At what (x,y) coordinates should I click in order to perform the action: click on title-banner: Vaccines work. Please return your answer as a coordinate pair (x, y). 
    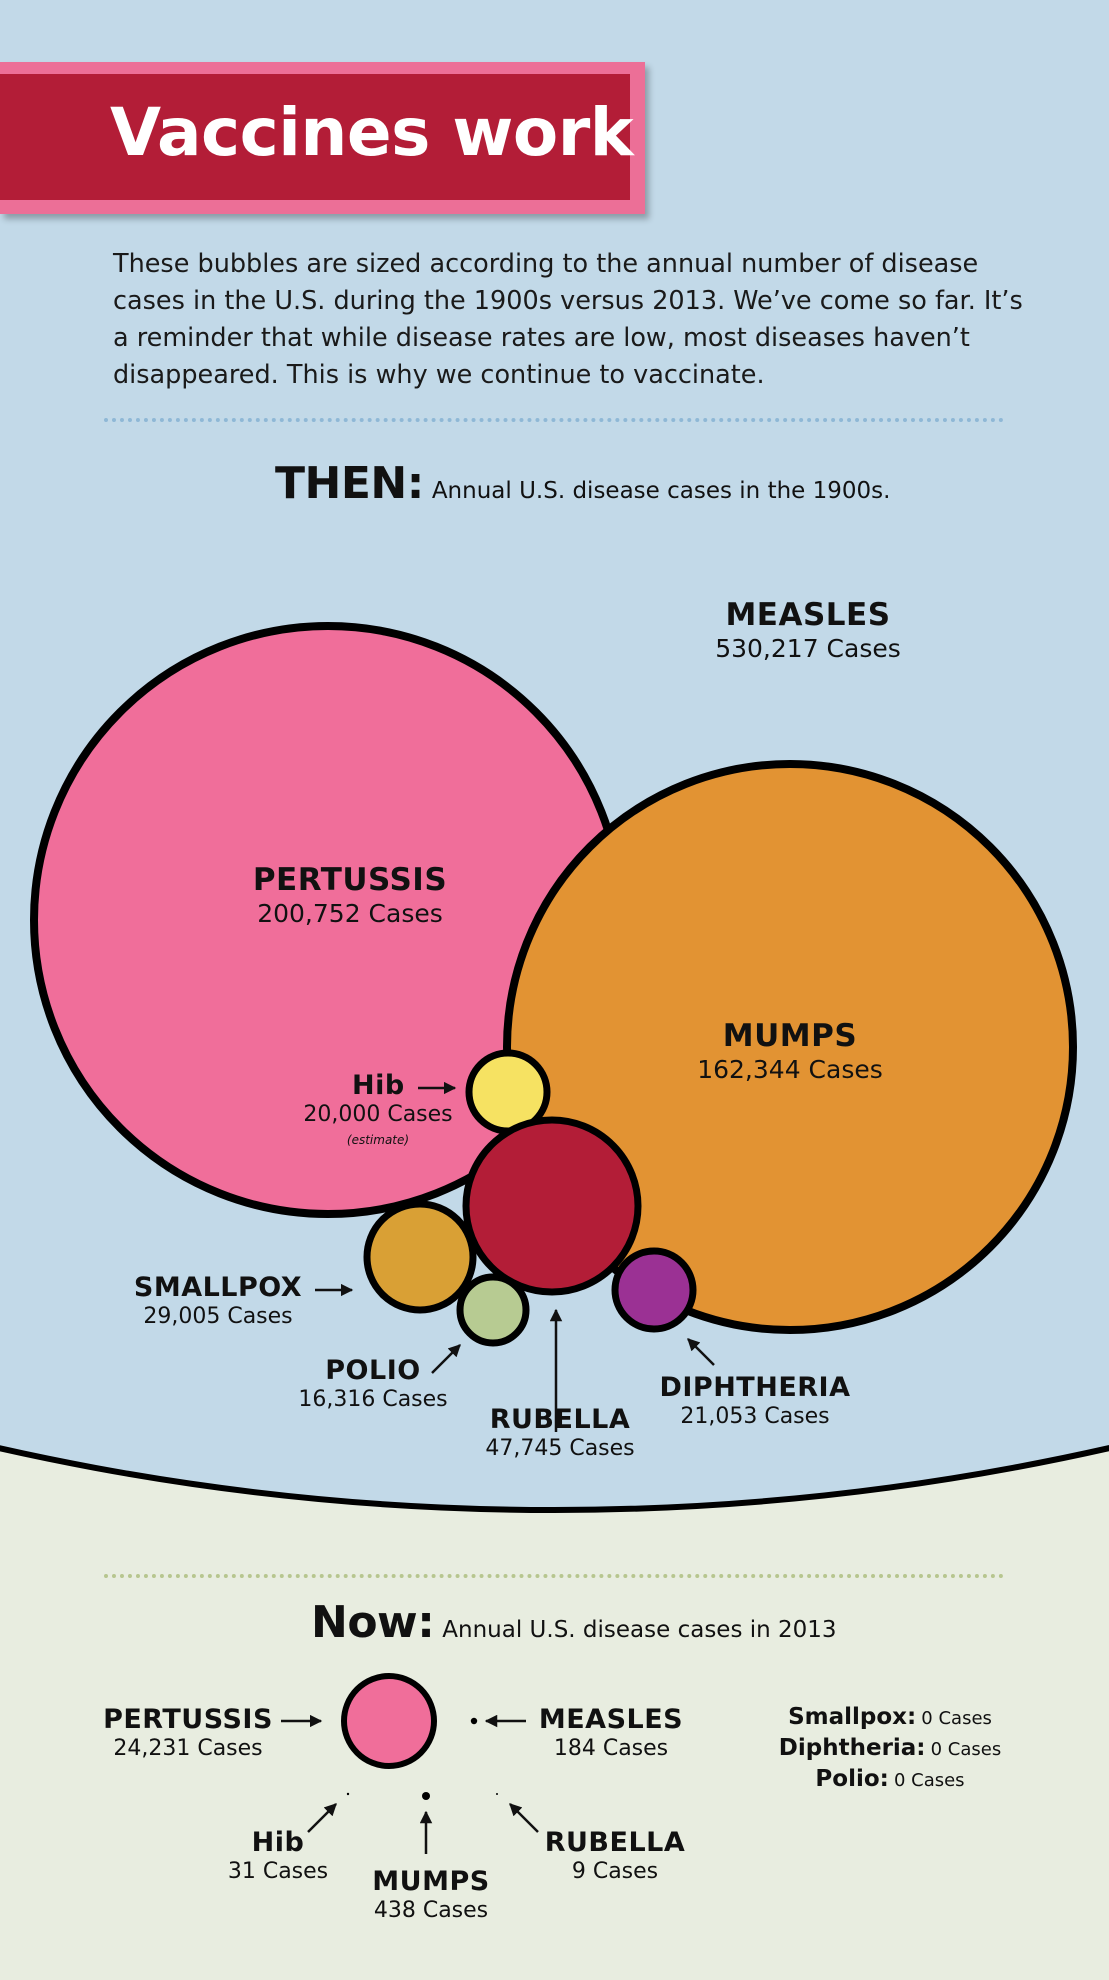
    Looking at the image, I should click on (322, 138).